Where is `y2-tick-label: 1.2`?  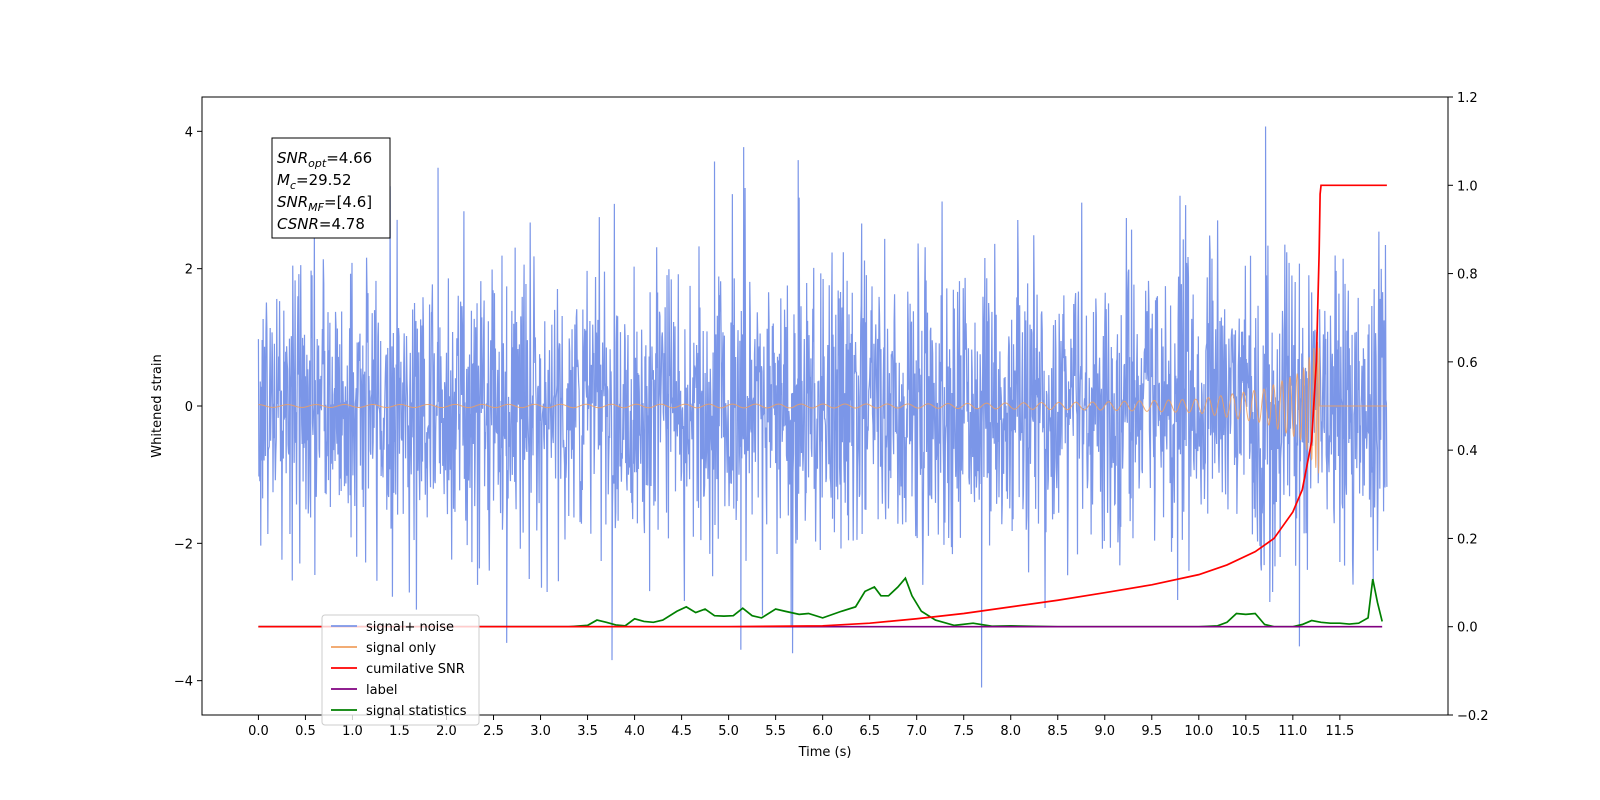
y2-tick-label: 1.2 is located at coordinates (1467, 98).